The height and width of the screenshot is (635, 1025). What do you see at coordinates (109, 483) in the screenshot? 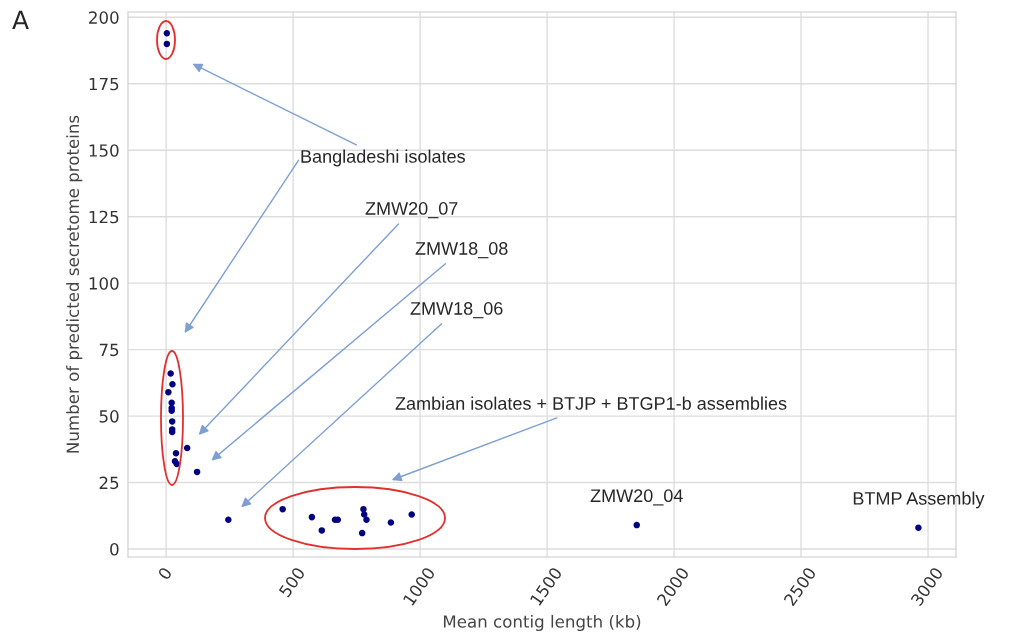
I see `y-tick-label: 25` at bounding box center [109, 483].